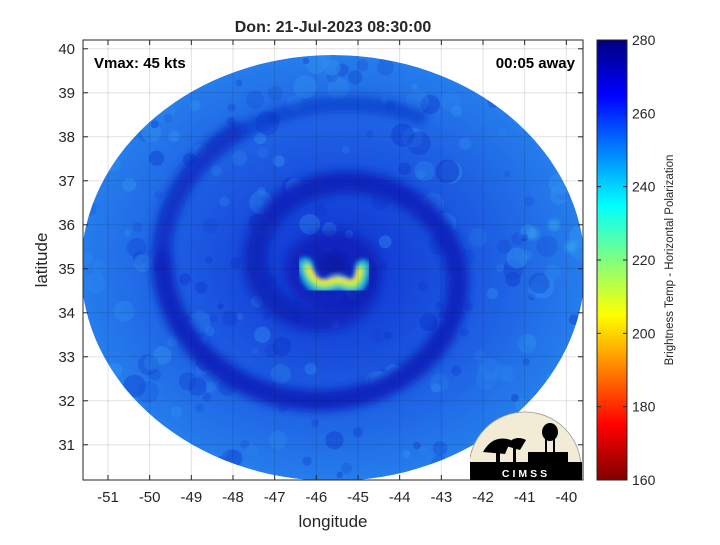  What do you see at coordinates (150, 497) in the screenshot?
I see `x-tick-label: -50` at bounding box center [150, 497].